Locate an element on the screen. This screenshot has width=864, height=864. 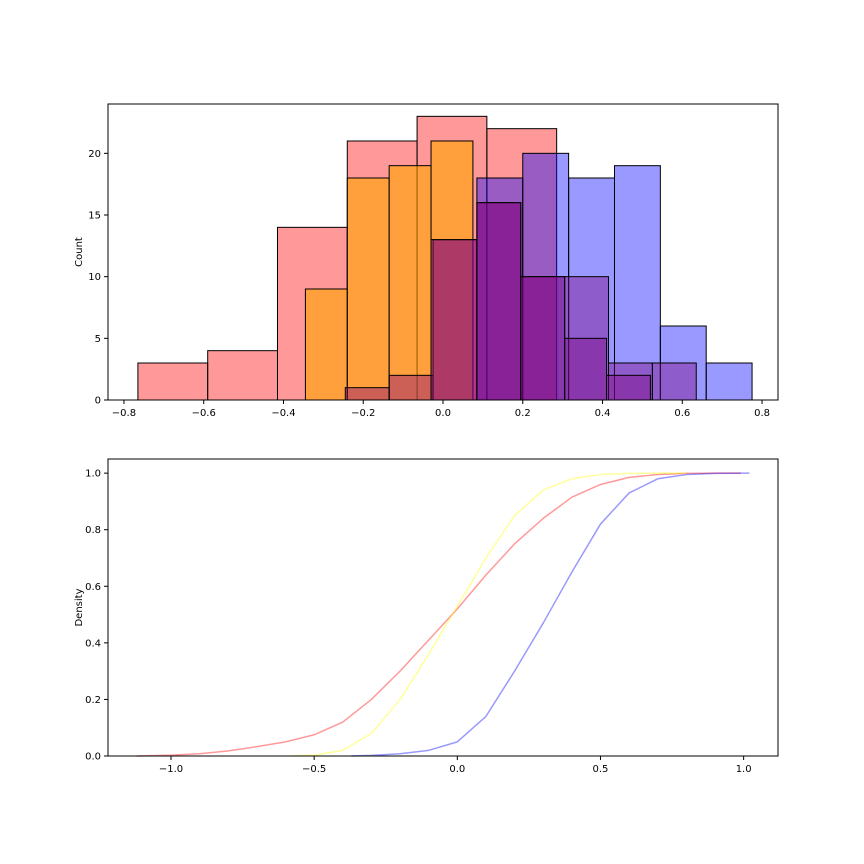
hist-bar-series3-bin7 is located at coordinates (674, 381).